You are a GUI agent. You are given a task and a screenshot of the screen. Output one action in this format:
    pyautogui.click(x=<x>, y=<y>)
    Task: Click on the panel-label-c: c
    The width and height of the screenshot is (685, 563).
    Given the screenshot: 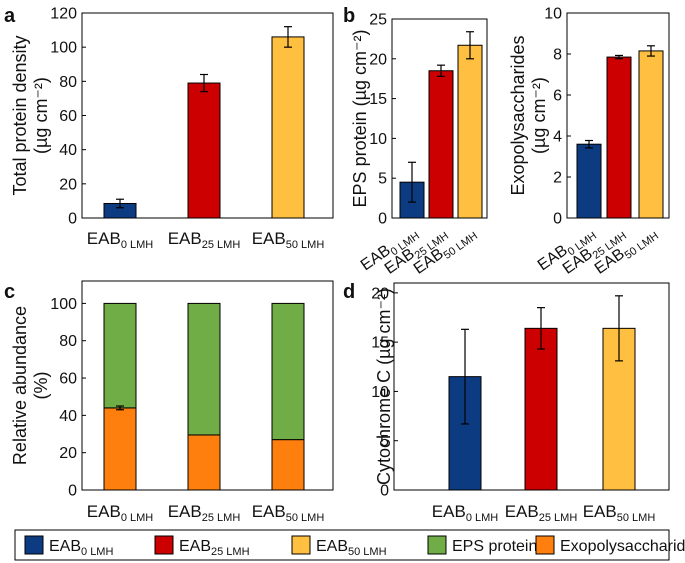 What is the action you would take?
    pyautogui.click(x=9, y=292)
    